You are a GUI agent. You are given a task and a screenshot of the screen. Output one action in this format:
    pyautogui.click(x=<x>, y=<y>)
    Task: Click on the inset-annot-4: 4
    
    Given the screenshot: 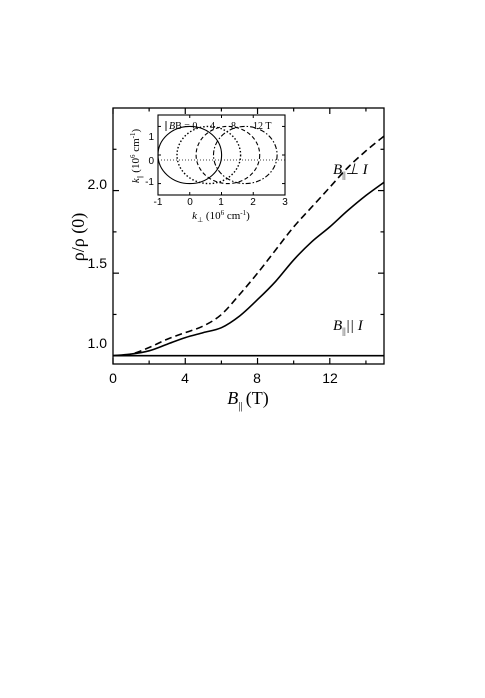 What is the action you would take?
    pyautogui.click(x=212, y=126)
    